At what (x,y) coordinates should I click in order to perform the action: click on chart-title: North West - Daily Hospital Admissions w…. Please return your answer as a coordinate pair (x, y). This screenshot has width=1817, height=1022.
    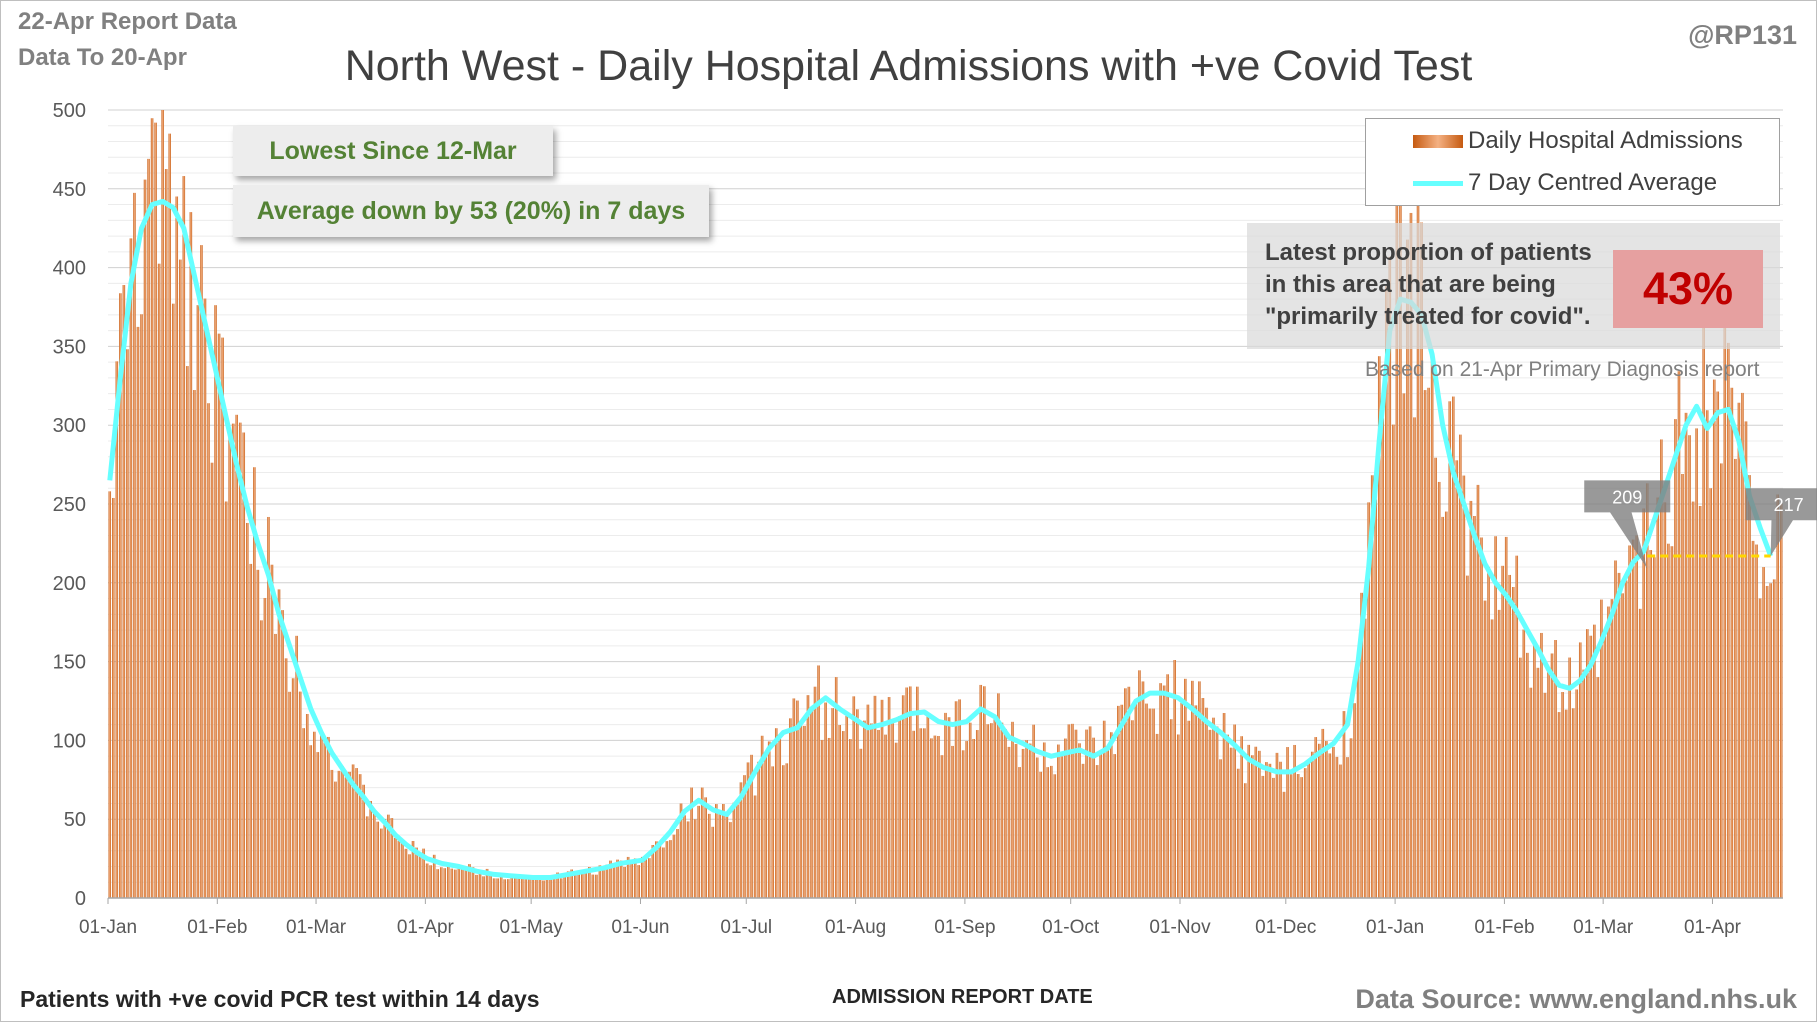
    Looking at the image, I should click on (908, 66).